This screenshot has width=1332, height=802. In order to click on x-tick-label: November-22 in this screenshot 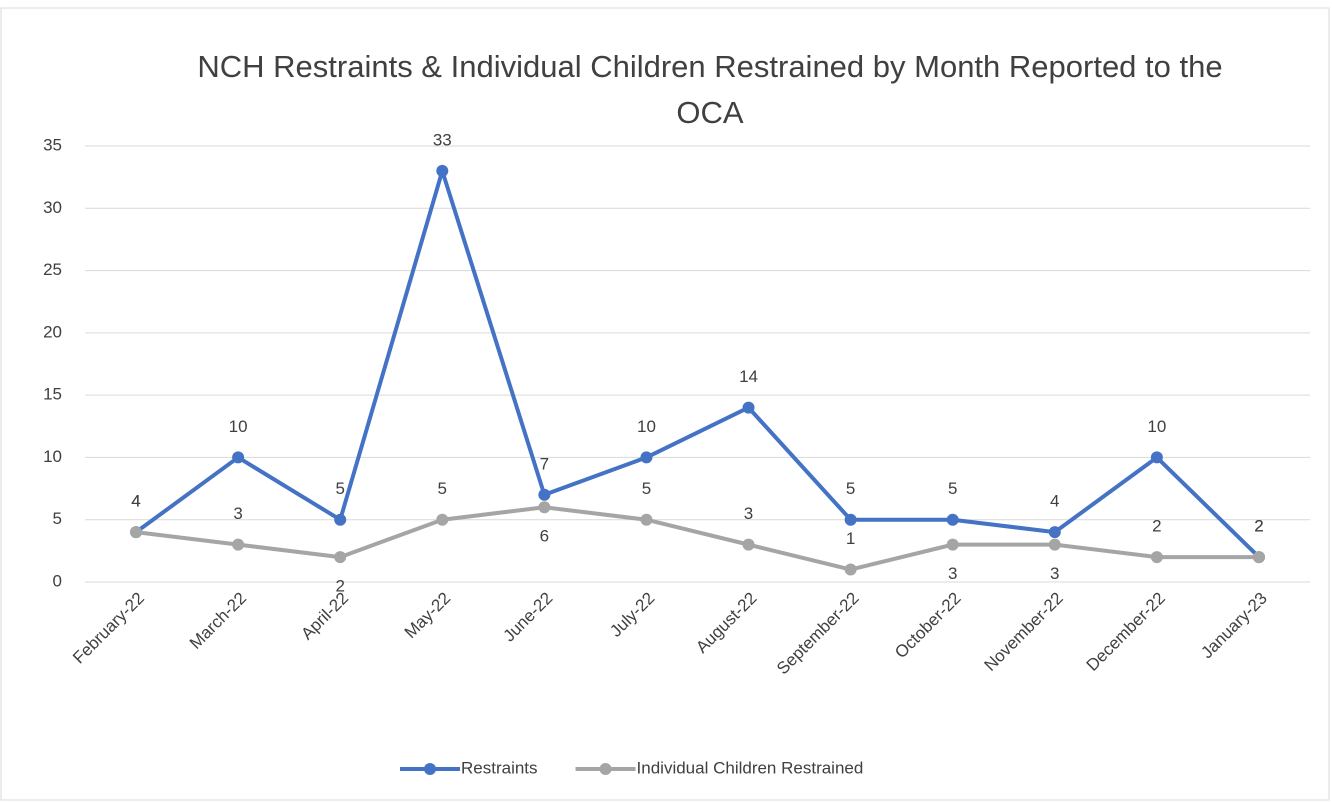, I will do `click(1024, 632)`.